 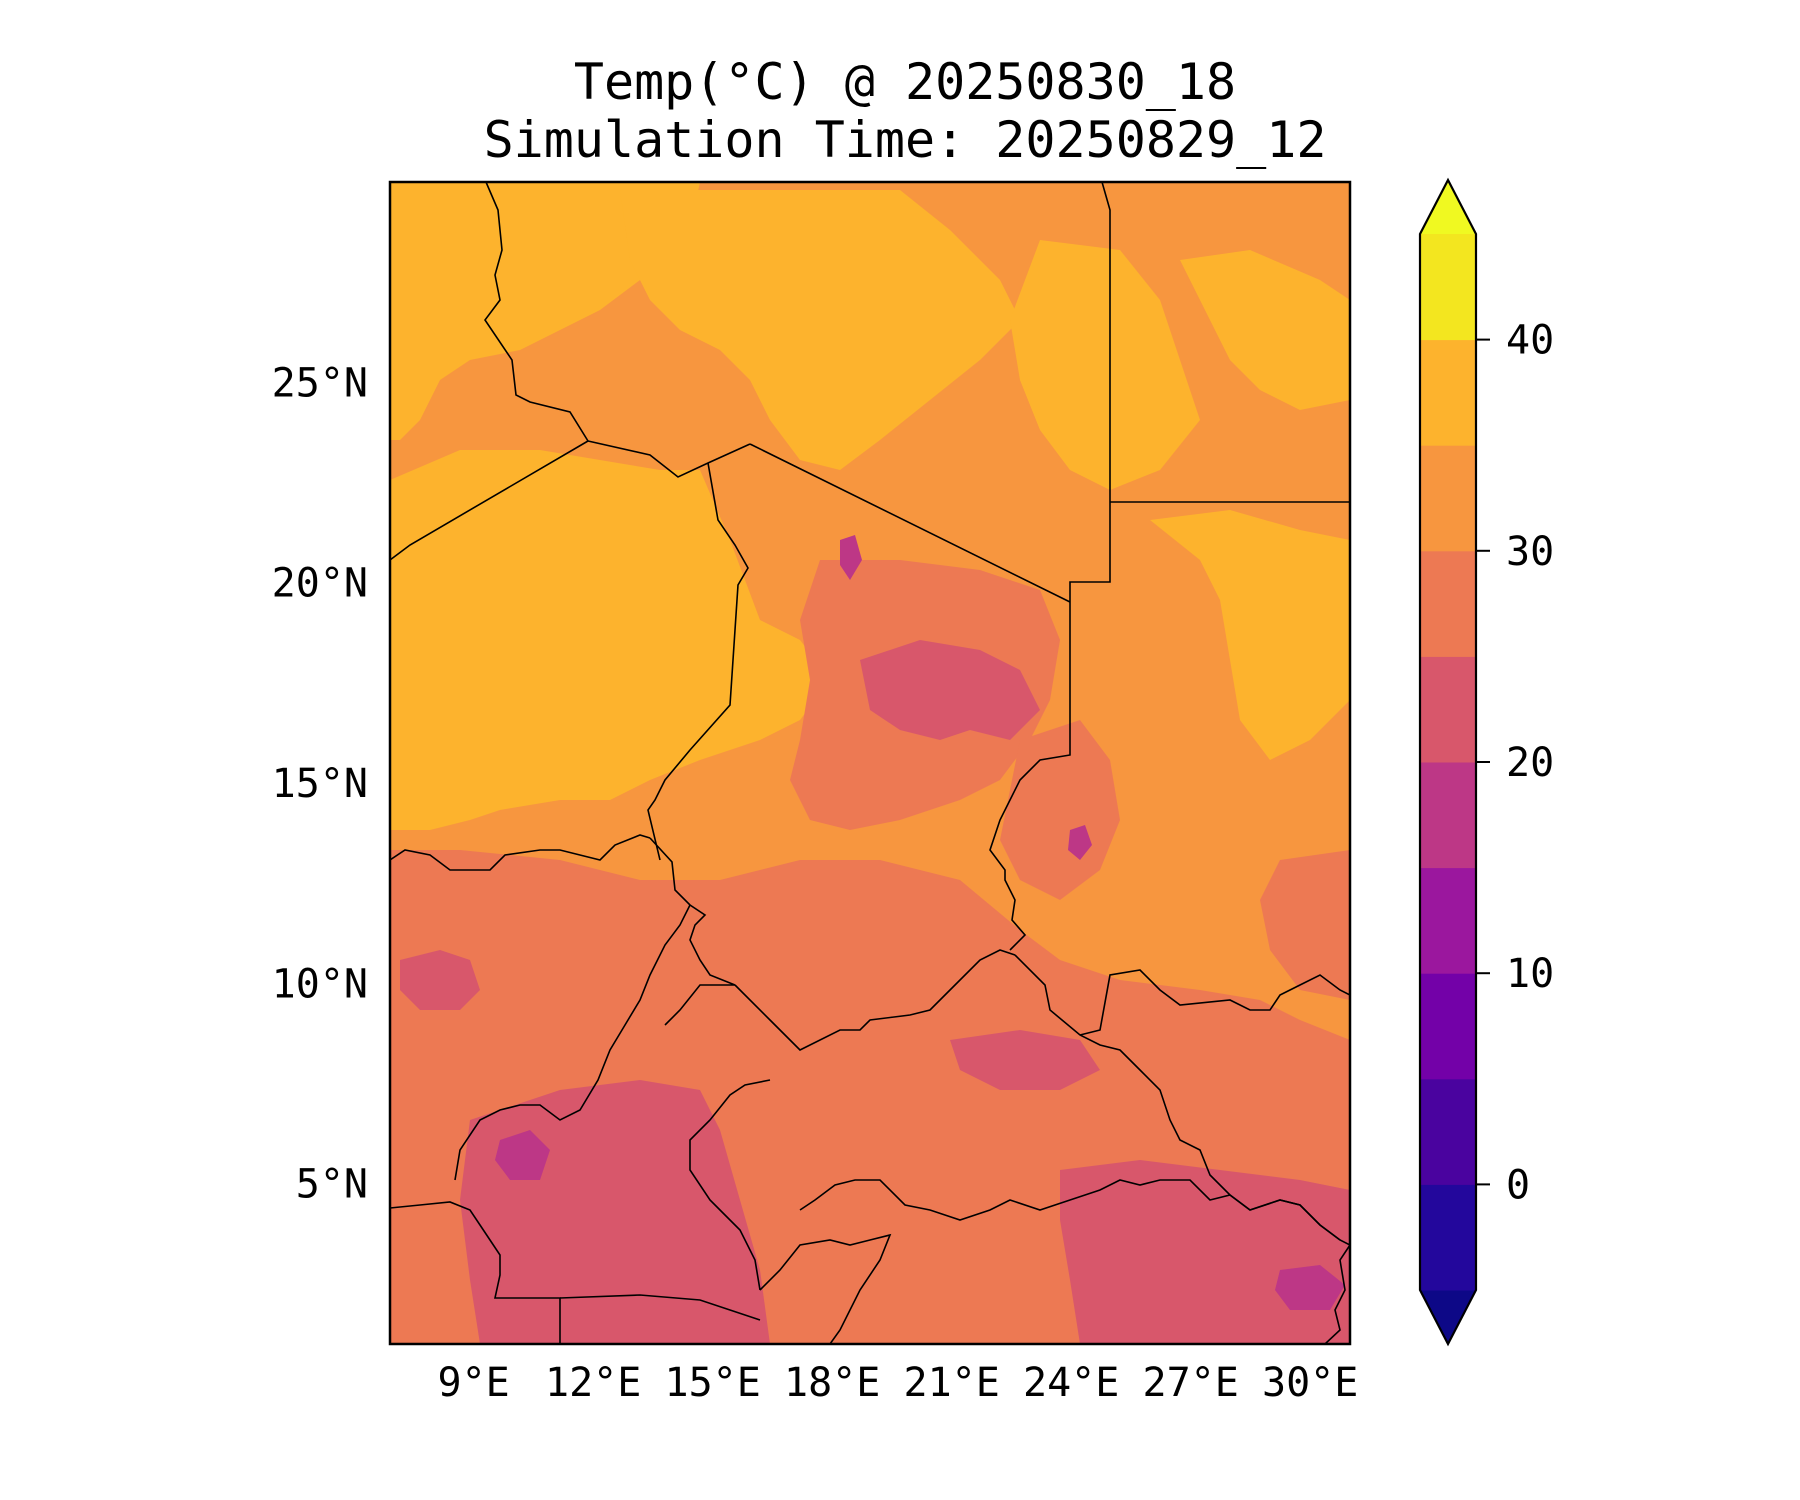 What do you see at coordinates (1090, 392) in the screenshot?
I see `border-libya-egypt` at bounding box center [1090, 392].